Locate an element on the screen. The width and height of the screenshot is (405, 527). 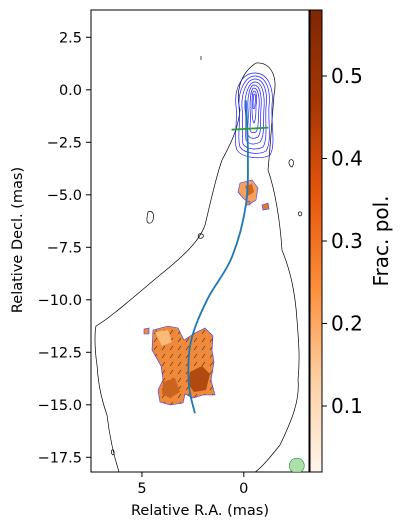
y-axis-ticks: 2.5 0.0 −2.5 −5.0 −7.5 −10.0 −12.5 −15.0 −17.5 is located at coordinates (64, 248).